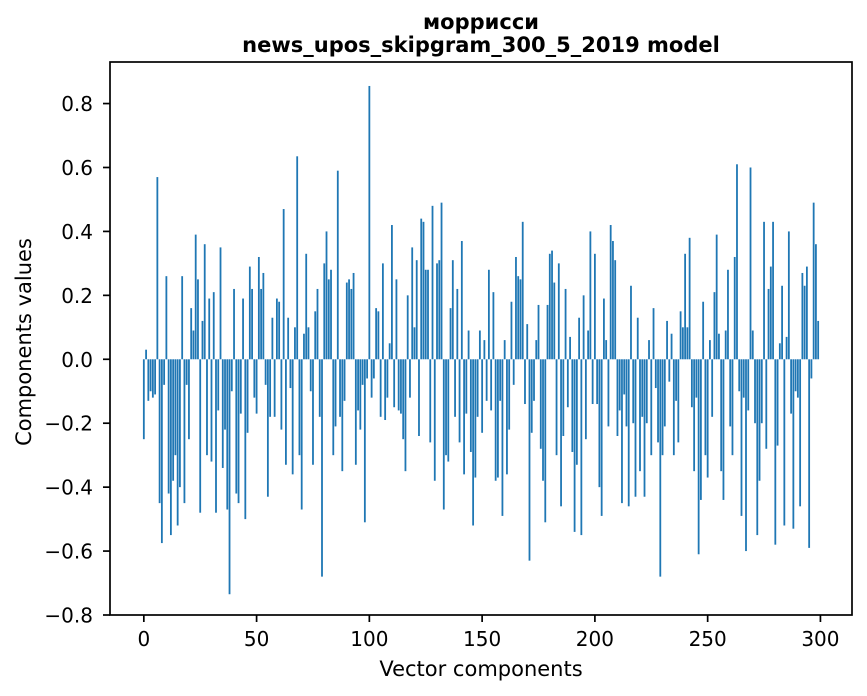 This screenshot has height=696, width=867. What do you see at coordinates (77, 360) in the screenshot?
I see `svg-text: 0.0` at bounding box center [77, 360].